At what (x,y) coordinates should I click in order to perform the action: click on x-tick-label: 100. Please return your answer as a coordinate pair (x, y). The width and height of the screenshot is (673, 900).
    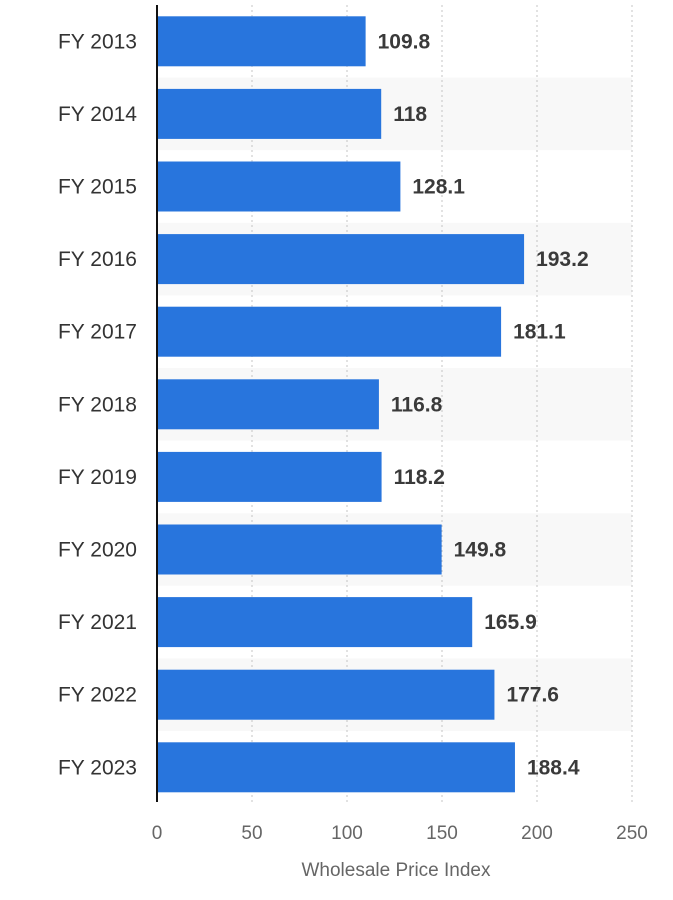
    Looking at the image, I should click on (347, 833).